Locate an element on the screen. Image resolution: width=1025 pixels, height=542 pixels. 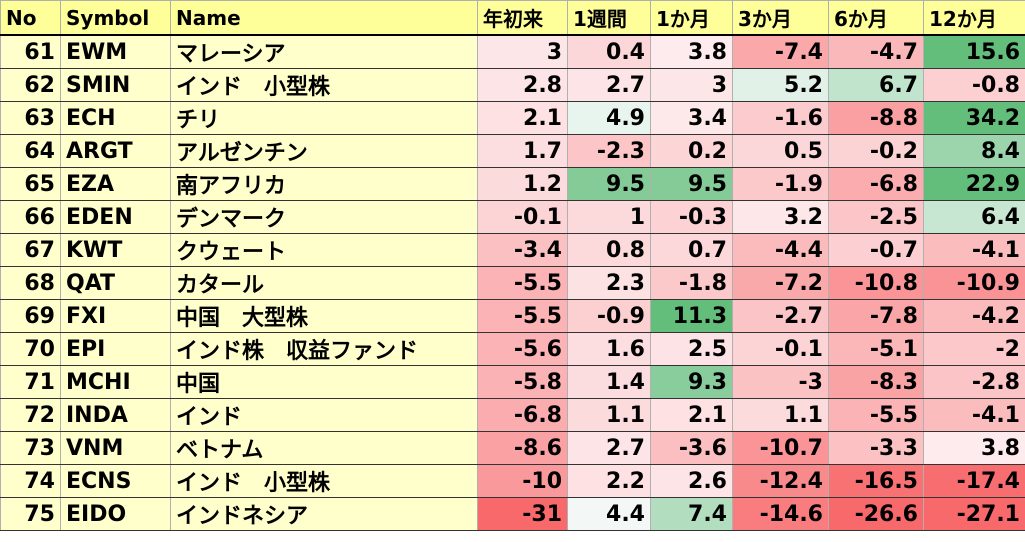
return-cell: -5.6 is located at coordinates (522, 349).